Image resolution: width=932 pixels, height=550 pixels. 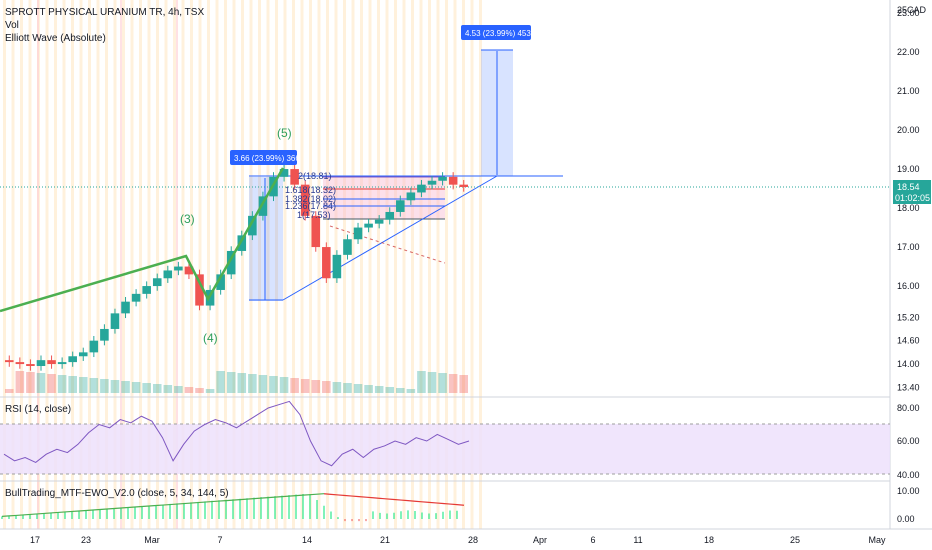 What do you see at coordinates (284, 133) in the screenshot?
I see `wave-label-5: (5)` at bounding box center [284, 133].